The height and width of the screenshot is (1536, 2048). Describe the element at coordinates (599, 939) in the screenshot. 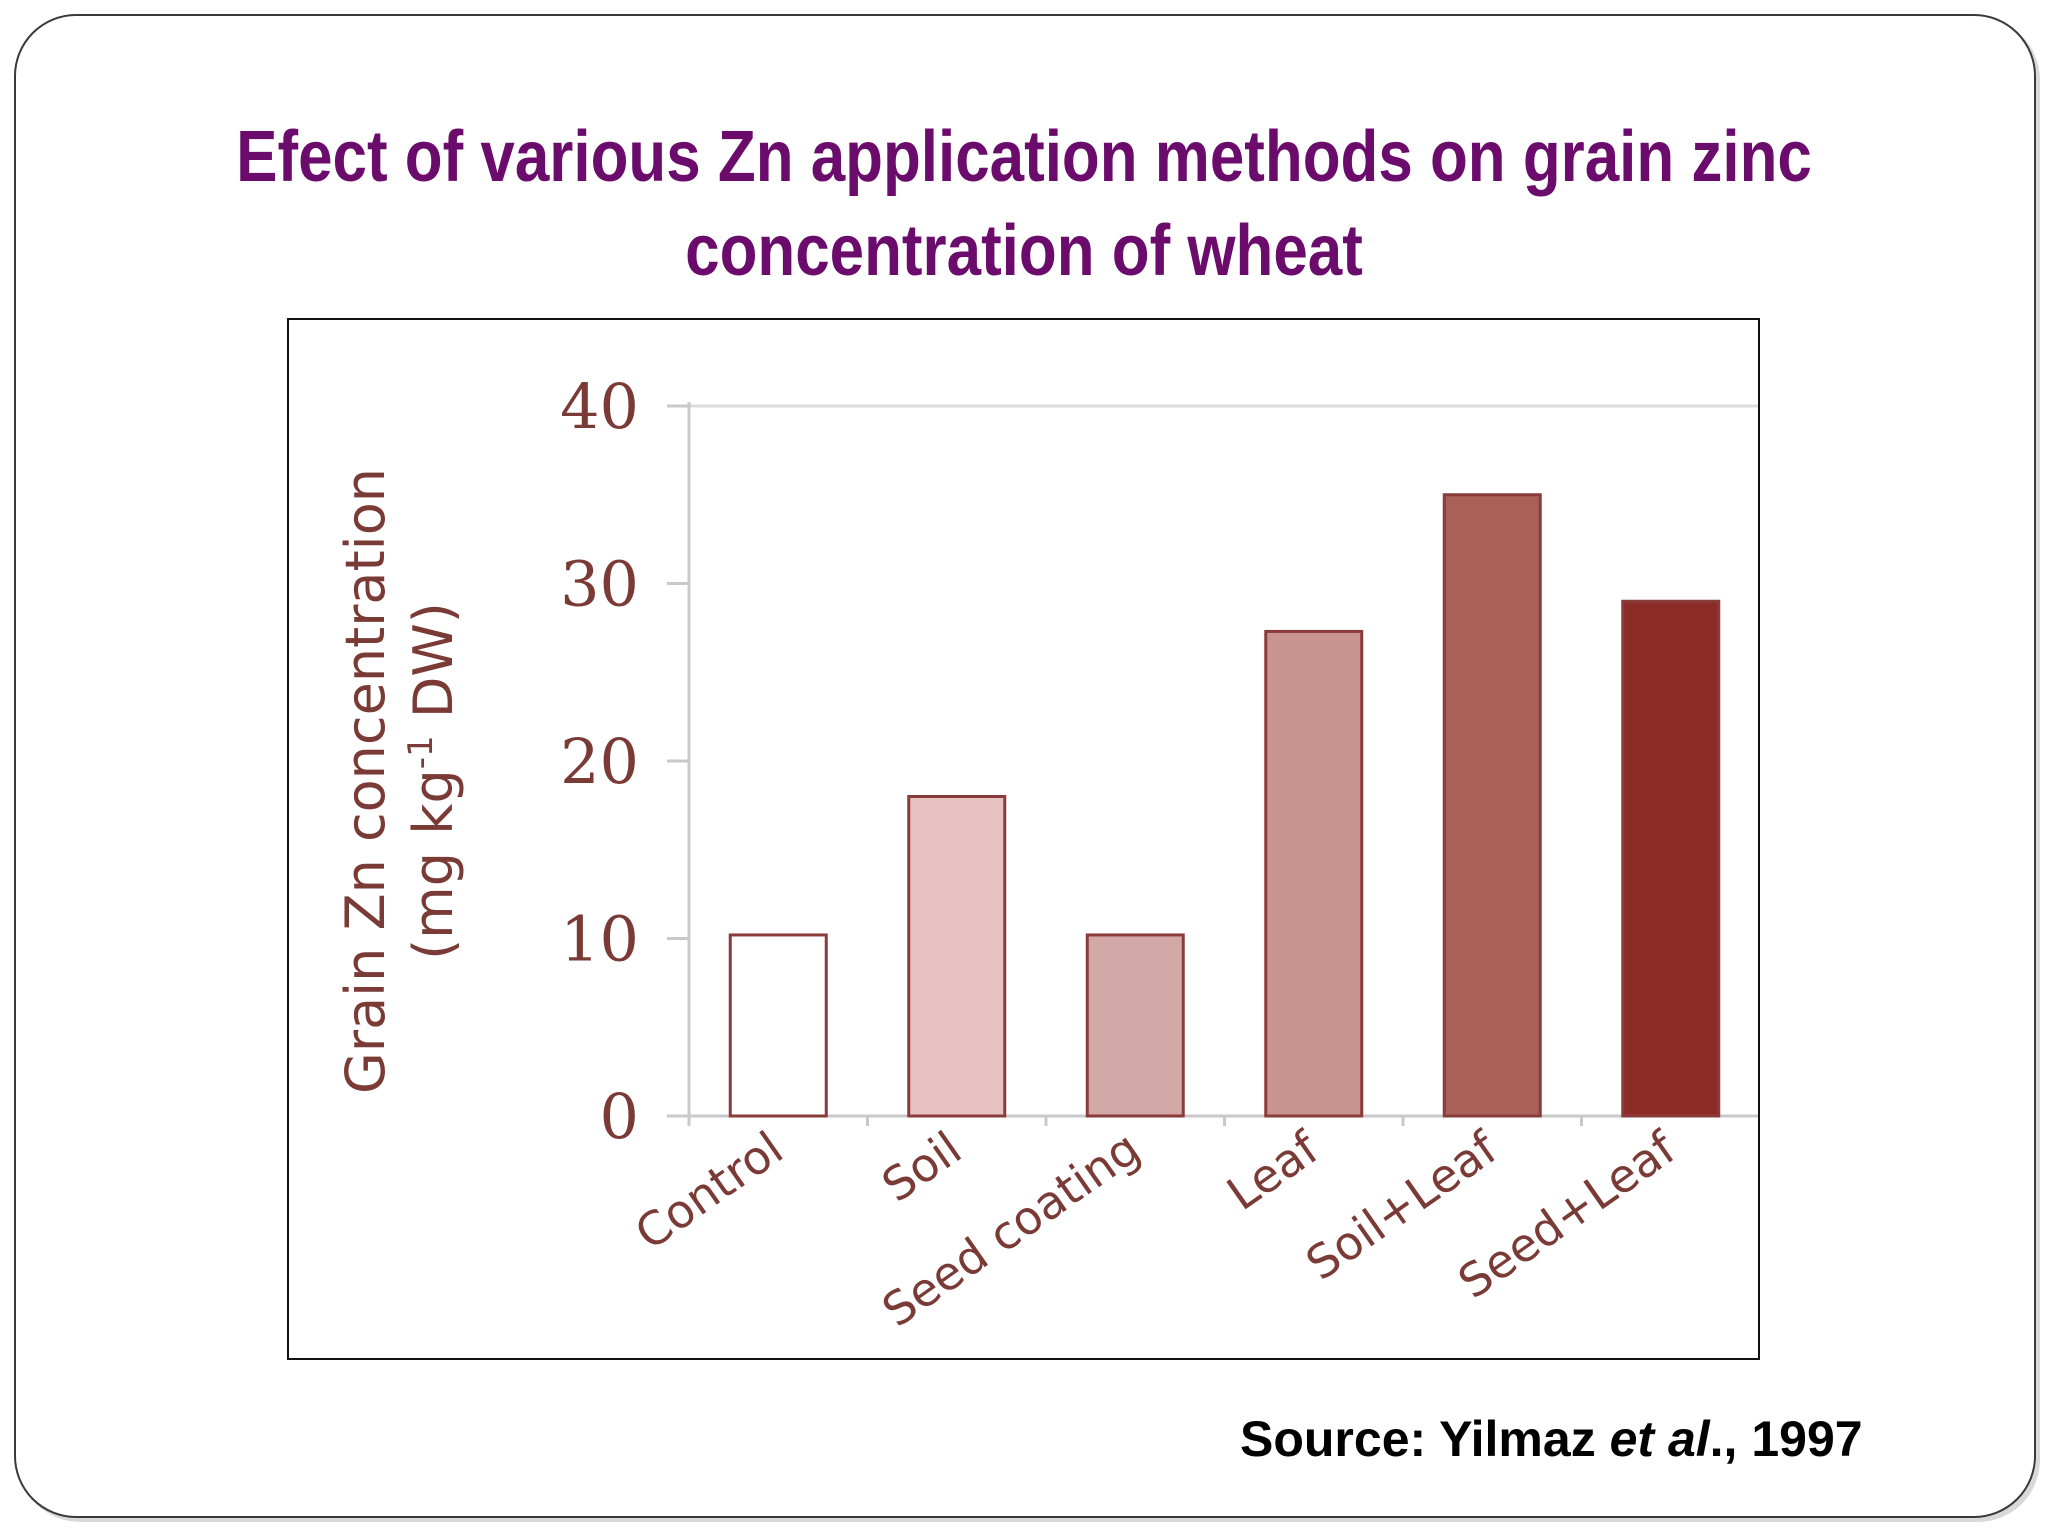

I see `y-tick-label: 10` at that location.